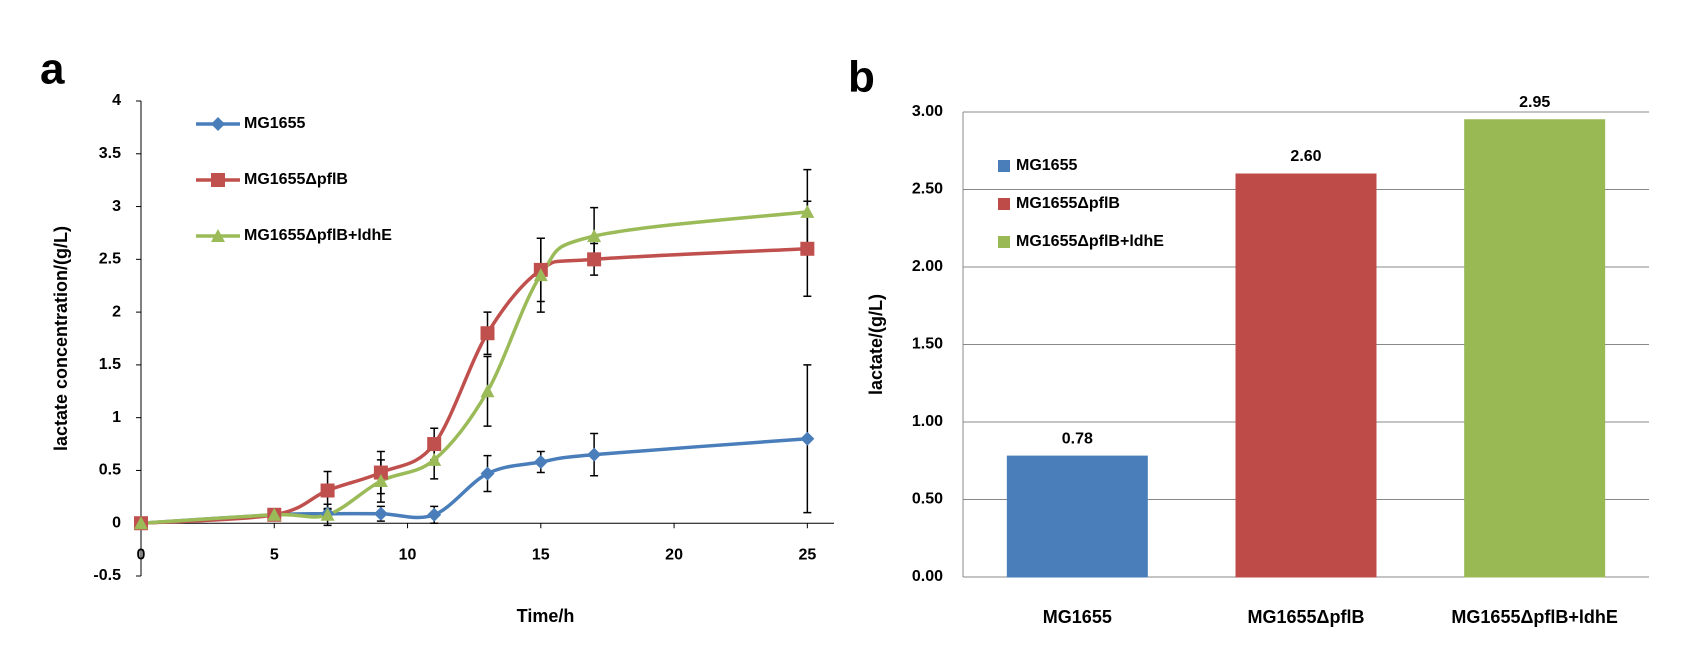  Describe the element at coordinates (1077, 438) in the screenshot. I see `value-label: 0.78` at that location.